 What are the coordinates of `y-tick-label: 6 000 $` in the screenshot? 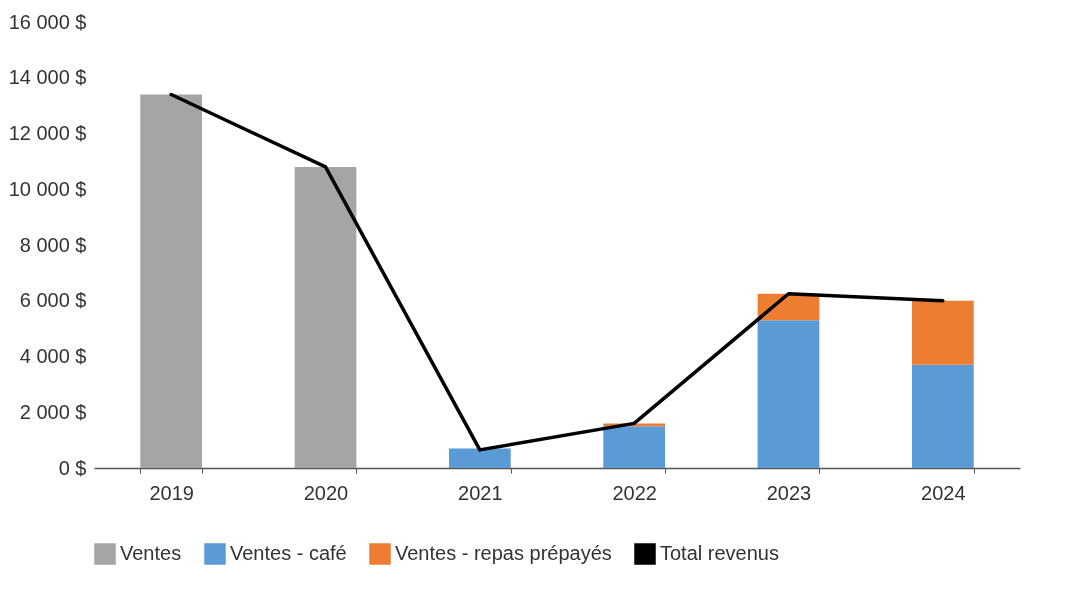 It's located at (53, 300).